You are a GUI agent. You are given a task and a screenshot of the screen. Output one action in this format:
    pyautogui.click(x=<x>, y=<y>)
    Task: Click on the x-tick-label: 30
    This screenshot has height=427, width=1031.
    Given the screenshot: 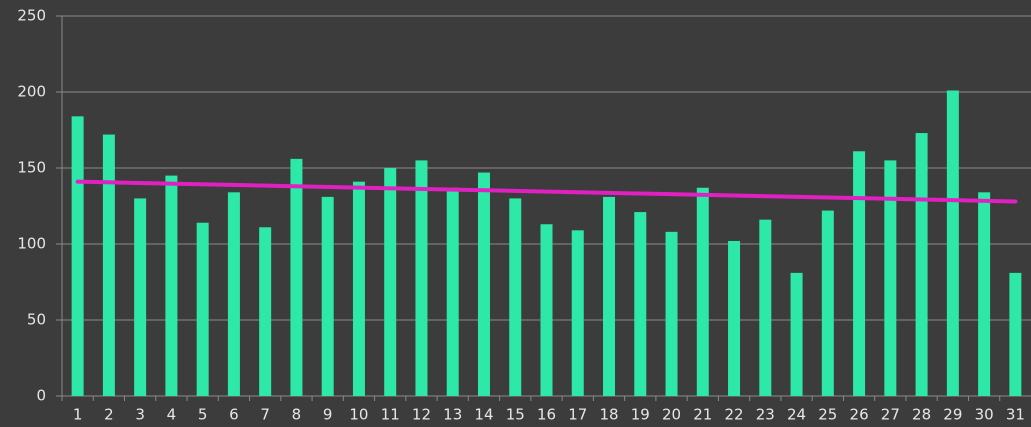 What is the action you would take?
    pyautogui.click(x=984, y=415)
    